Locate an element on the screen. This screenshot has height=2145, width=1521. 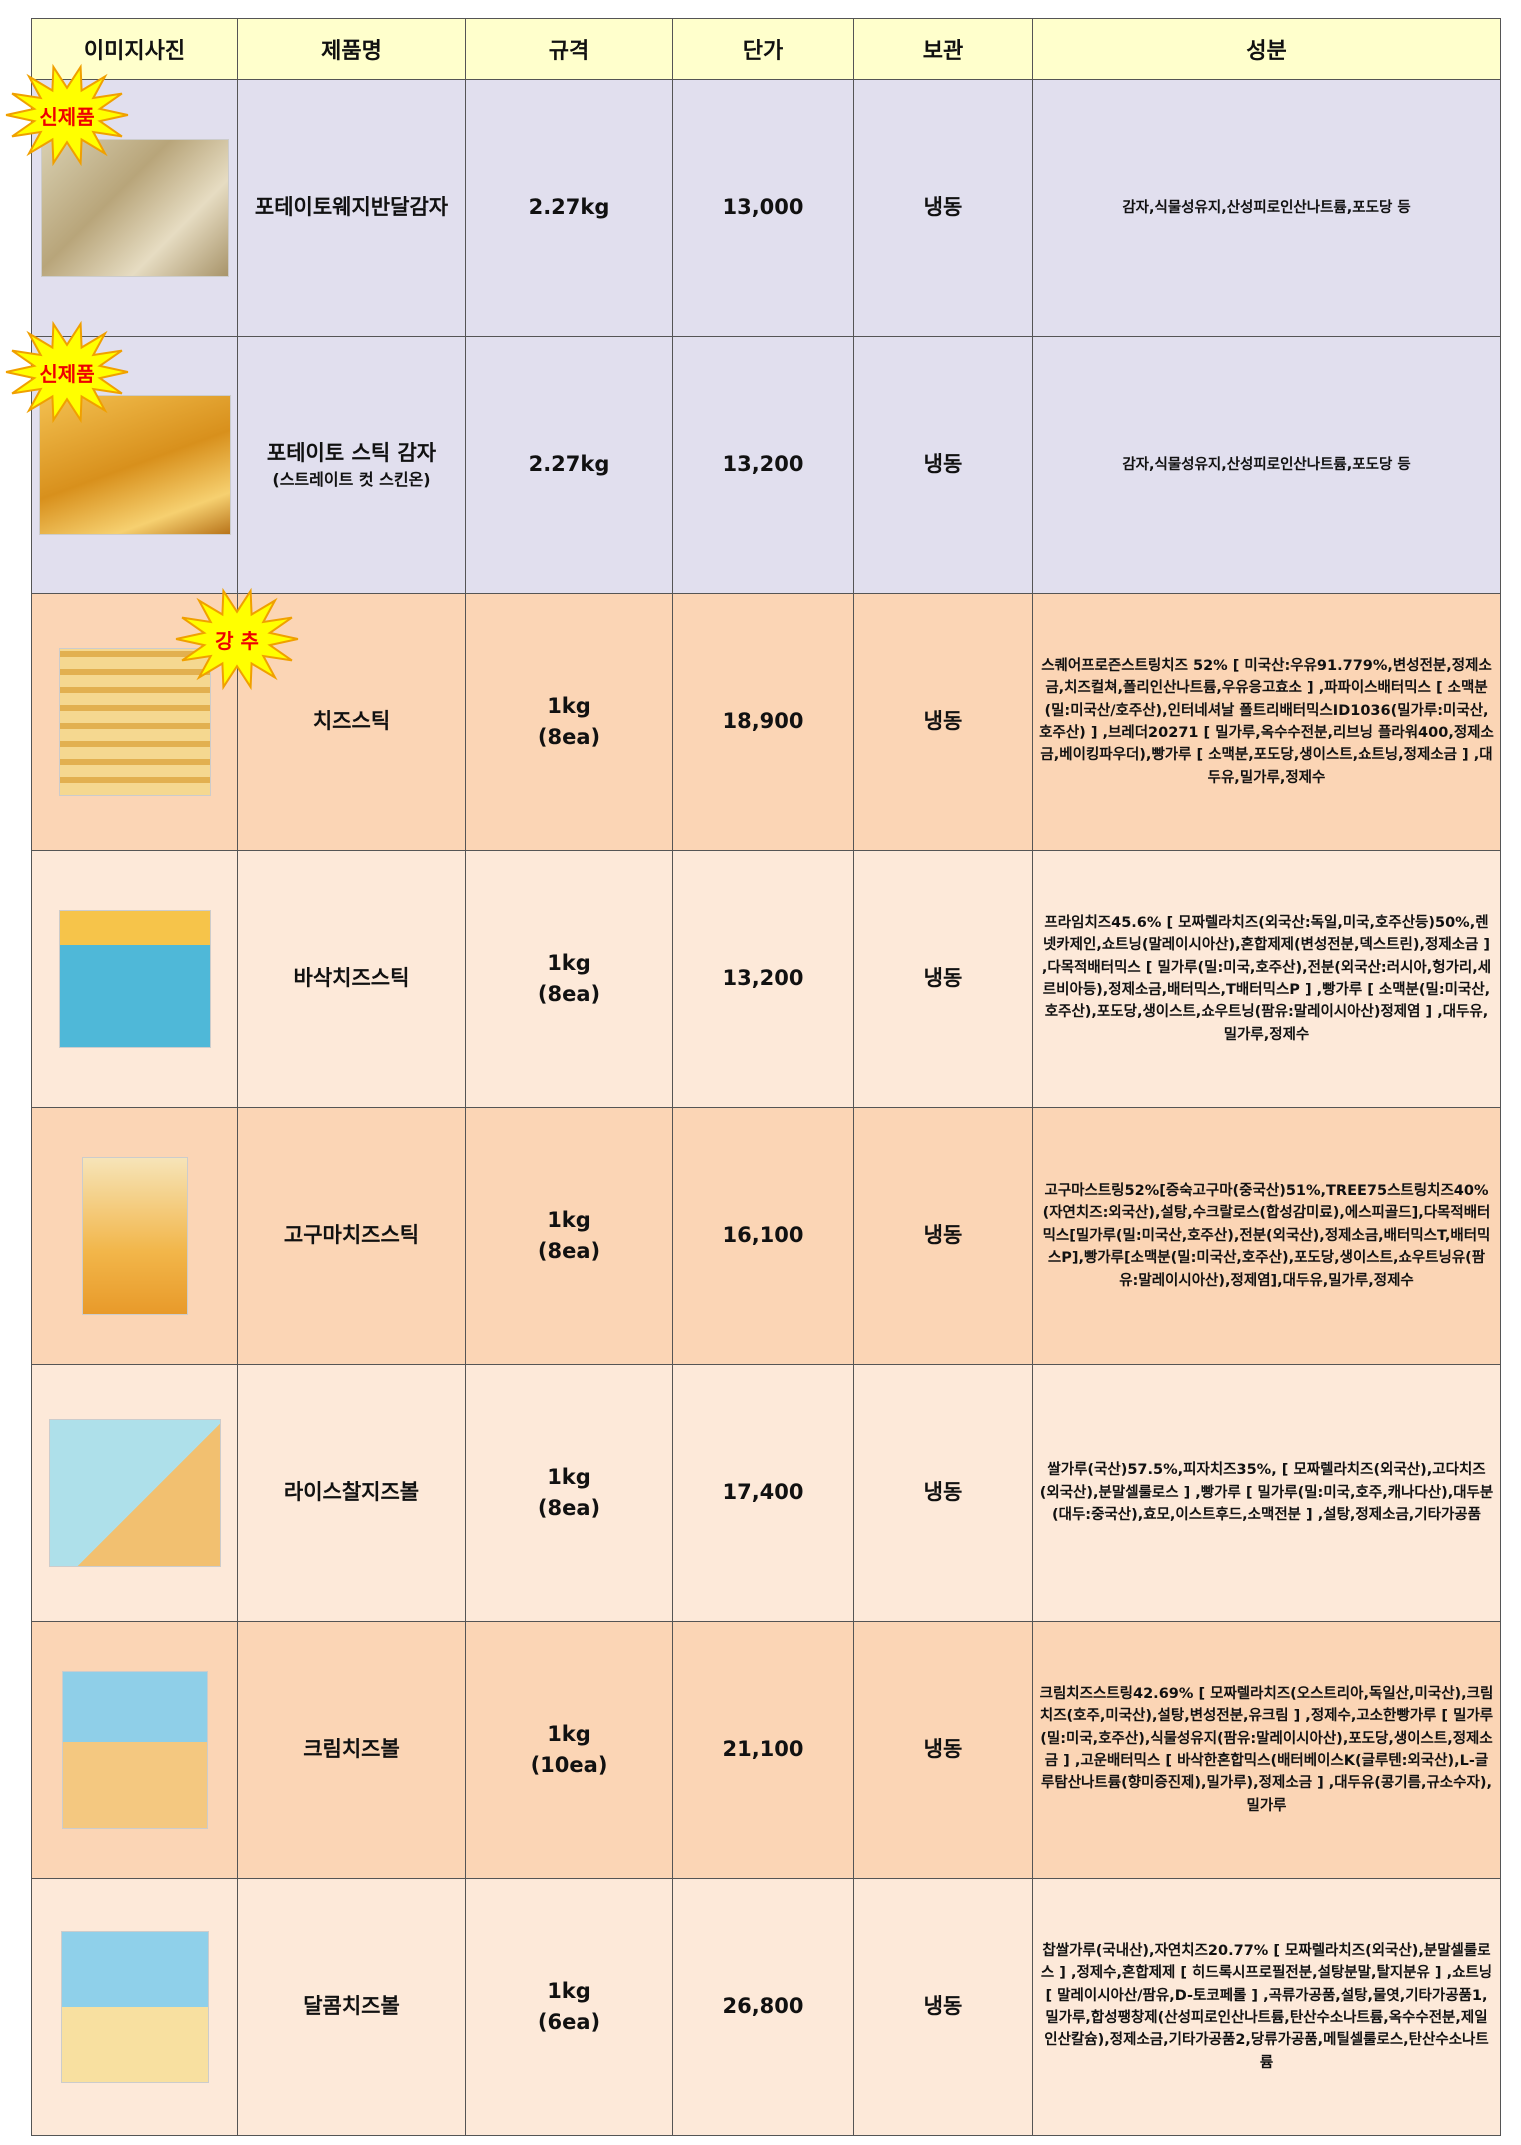
product-name-cell: 바삭치즈스틱 is located at coordinates (351, 979).